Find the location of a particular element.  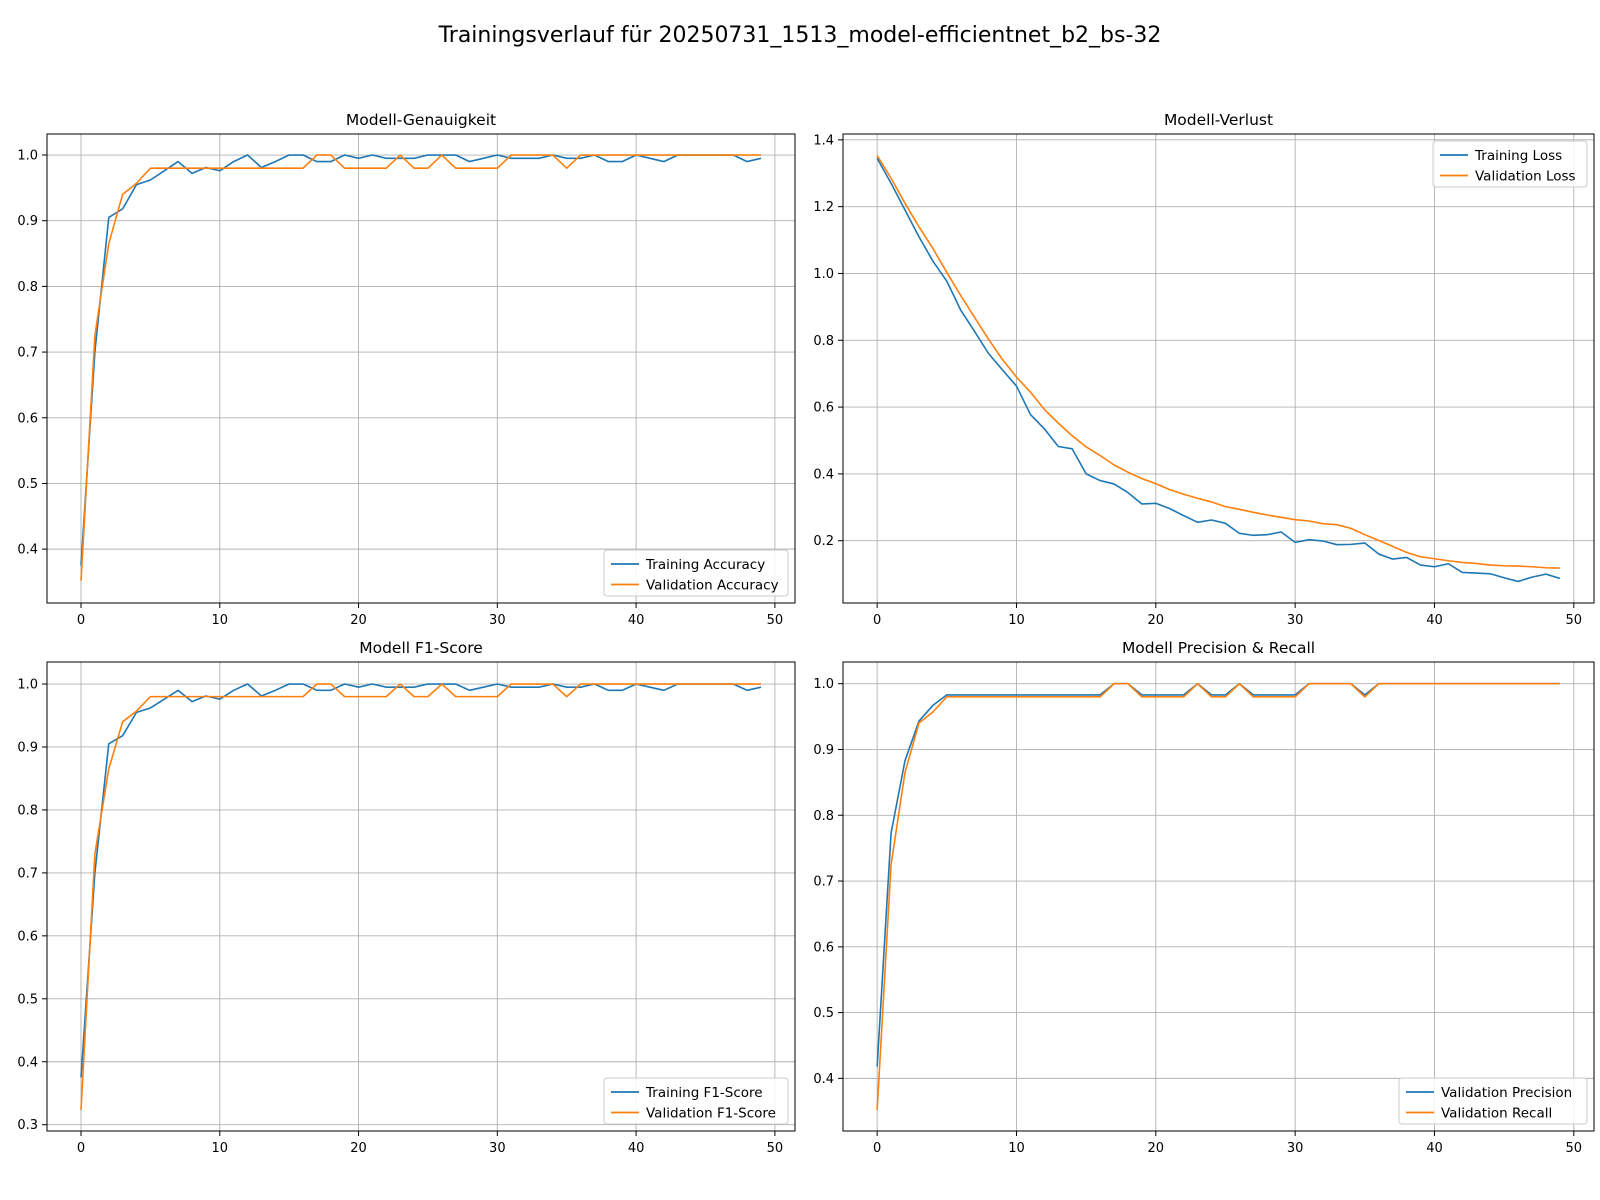

legend: Training Loss Validation Loss is located at coordinates (1510, 164).